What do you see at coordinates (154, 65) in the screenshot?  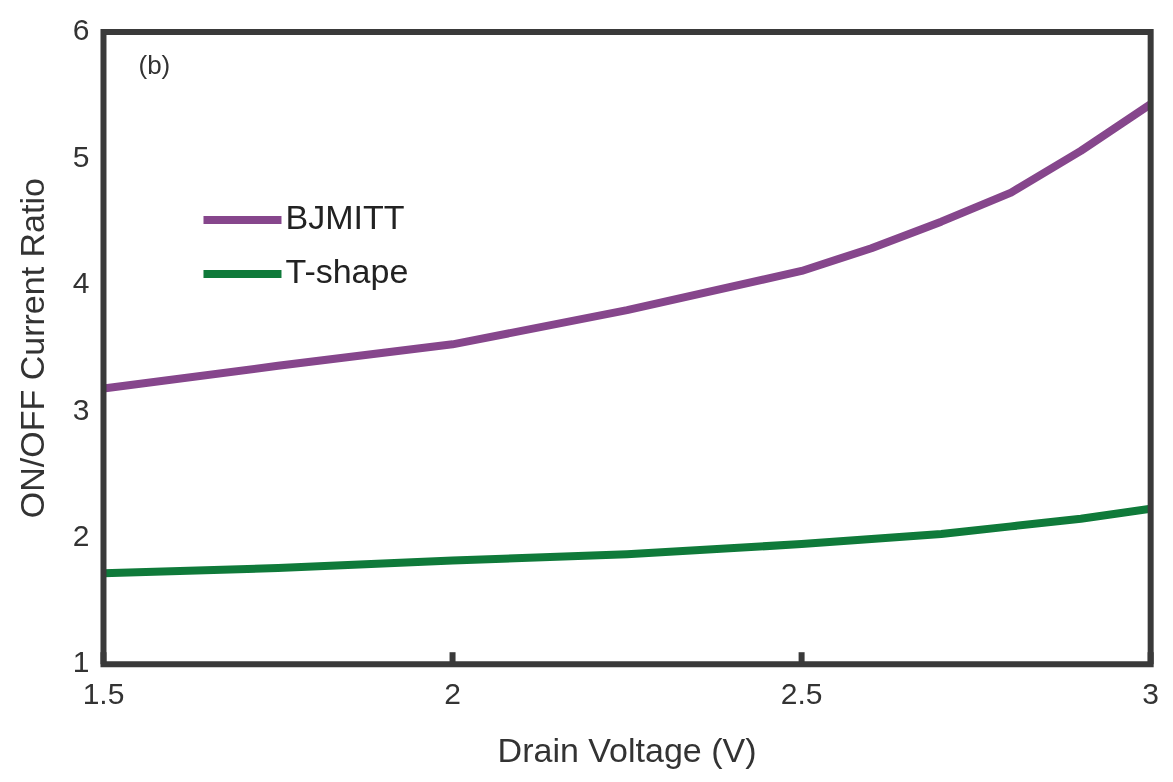 I see `annotation: (b)` at bounding box center [154, 65].